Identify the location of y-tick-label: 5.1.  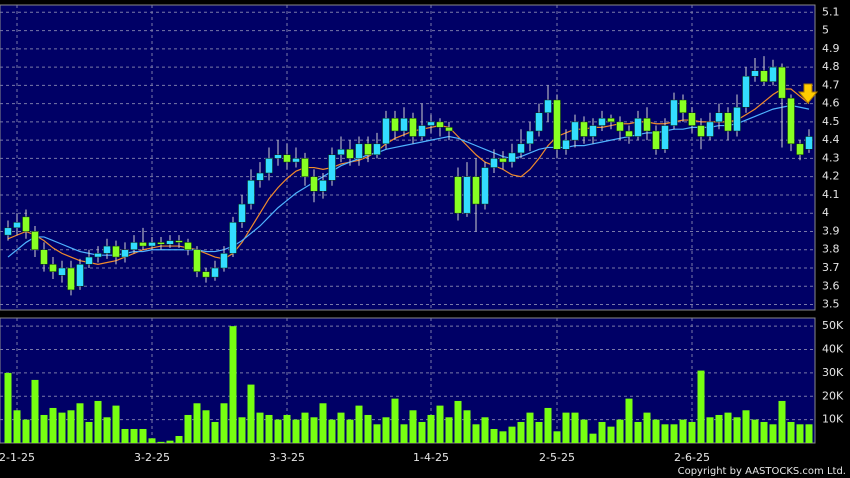
(831, 11).